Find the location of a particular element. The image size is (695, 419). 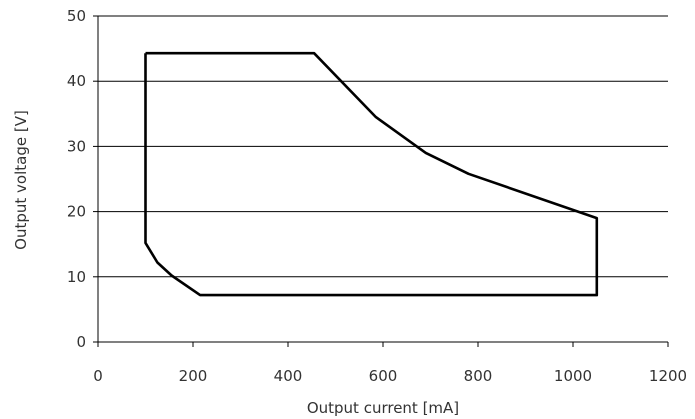

x-tick-label-2: 400 is located at coordinates (288, 376).